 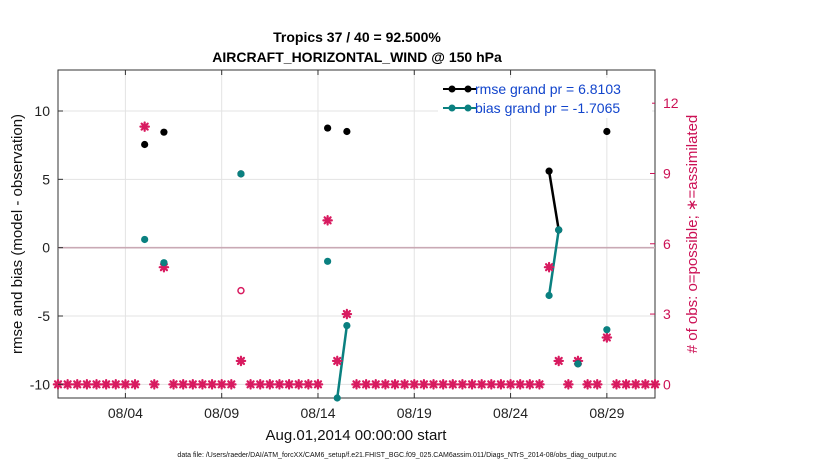 What do you see at coordinates (667, 173) in the screenshot?
I see `y2-tick-label: 9` at bounding box center [667, 173].